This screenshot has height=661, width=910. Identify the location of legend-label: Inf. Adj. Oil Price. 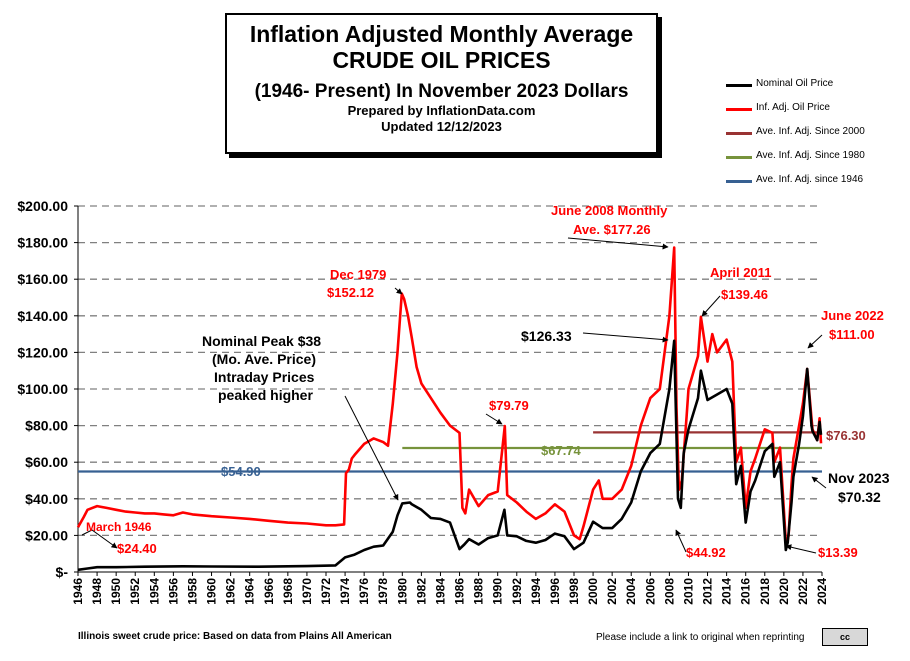
(793, 107).